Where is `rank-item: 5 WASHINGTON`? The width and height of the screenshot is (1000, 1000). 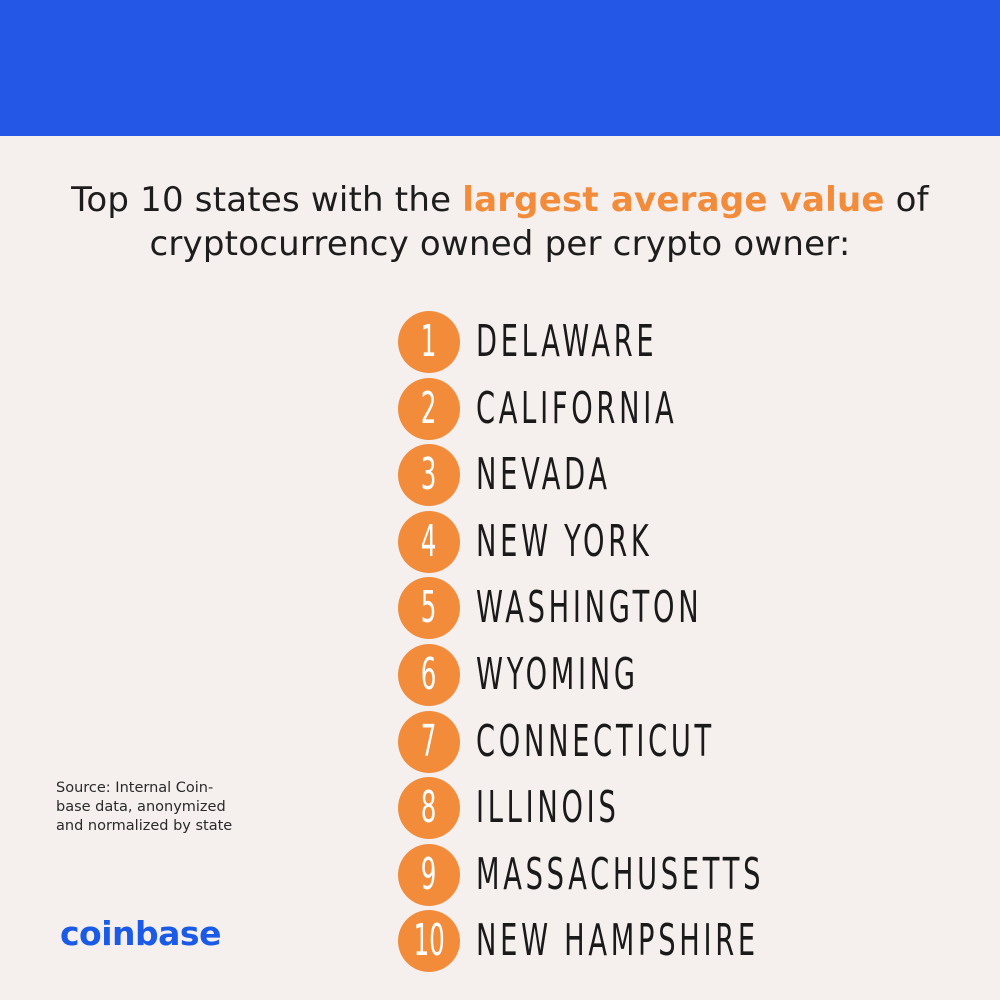
rank-item: 5 WASHINGTON is located at coordinates (669, 608).